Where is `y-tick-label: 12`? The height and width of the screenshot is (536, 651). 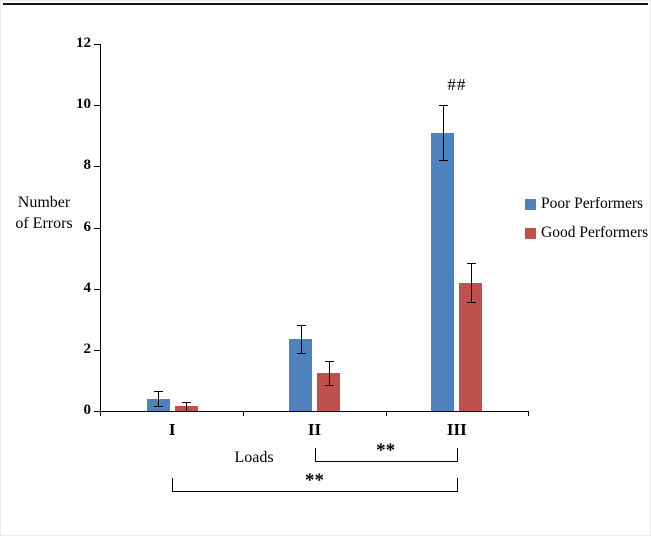
y-tick-label: 12 is located at coordinates (83, 43).